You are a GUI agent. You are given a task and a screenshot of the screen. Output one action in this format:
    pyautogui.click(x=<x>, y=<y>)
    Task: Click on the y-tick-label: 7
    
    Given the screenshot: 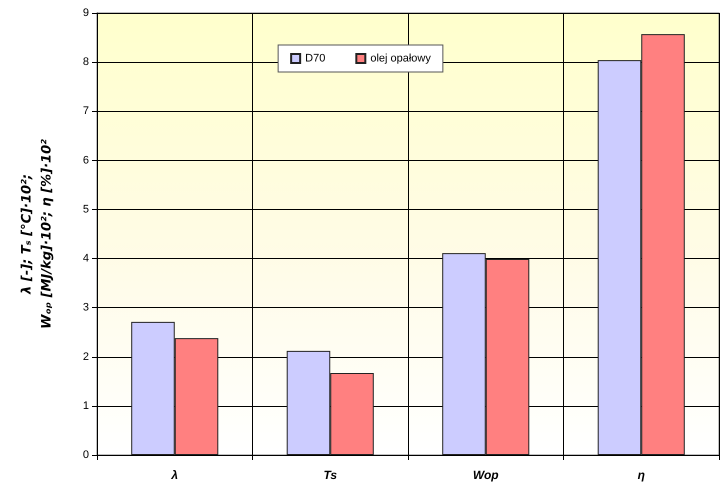 What is the action you would take?
    pyautogui.click(x=85, y=111)
    